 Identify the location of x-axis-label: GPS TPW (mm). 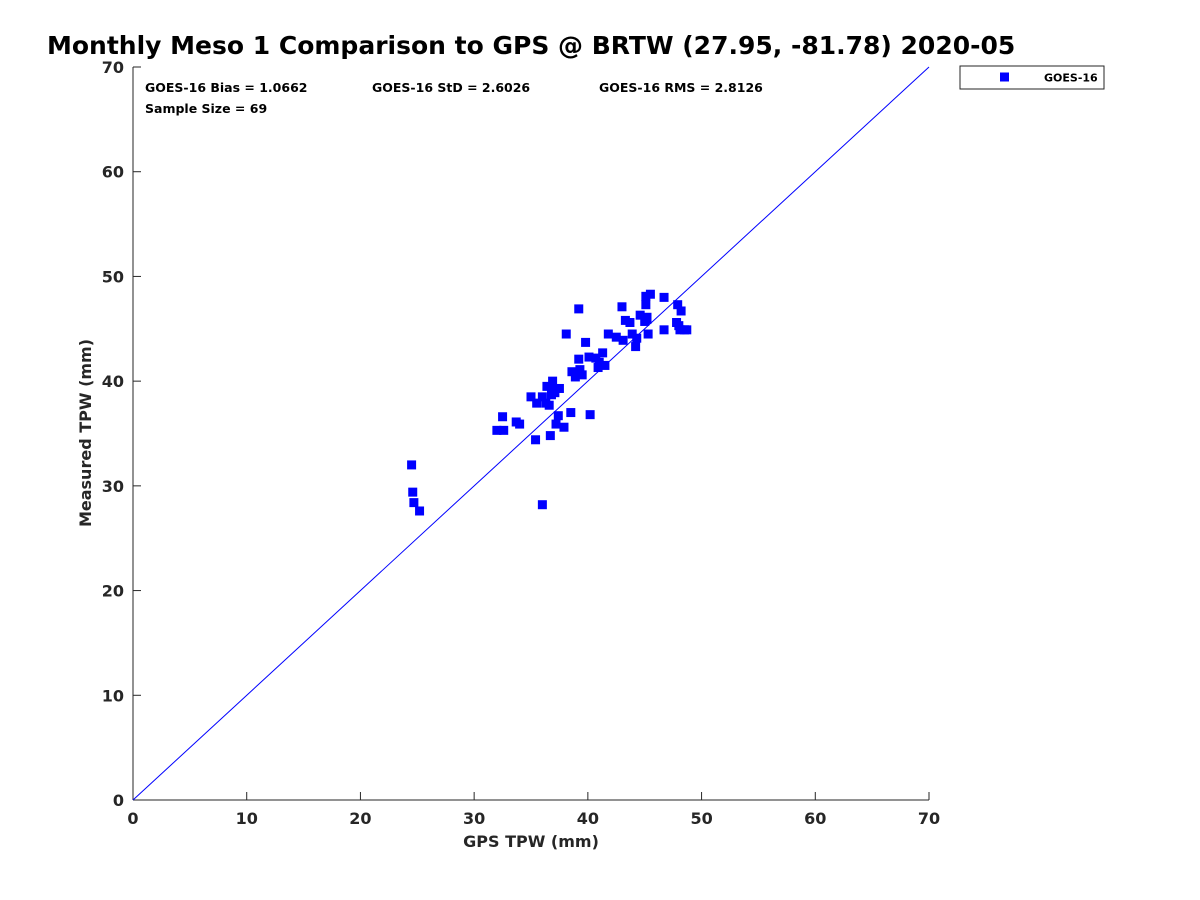
(531, 841).